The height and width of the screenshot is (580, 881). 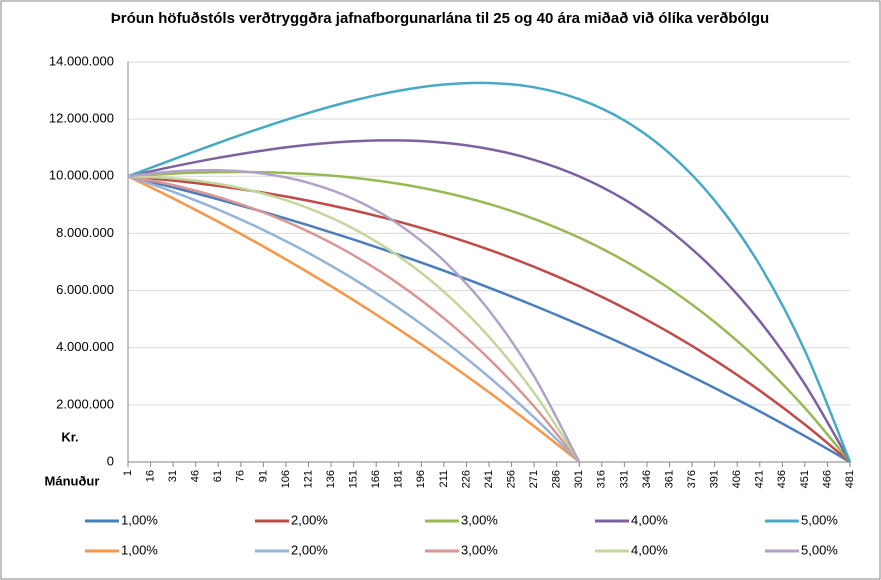 What do you see at coordinates (69, 436) in the screenshot?
I see `y-axis-label: Kr.` at bounding box center [69, 436].